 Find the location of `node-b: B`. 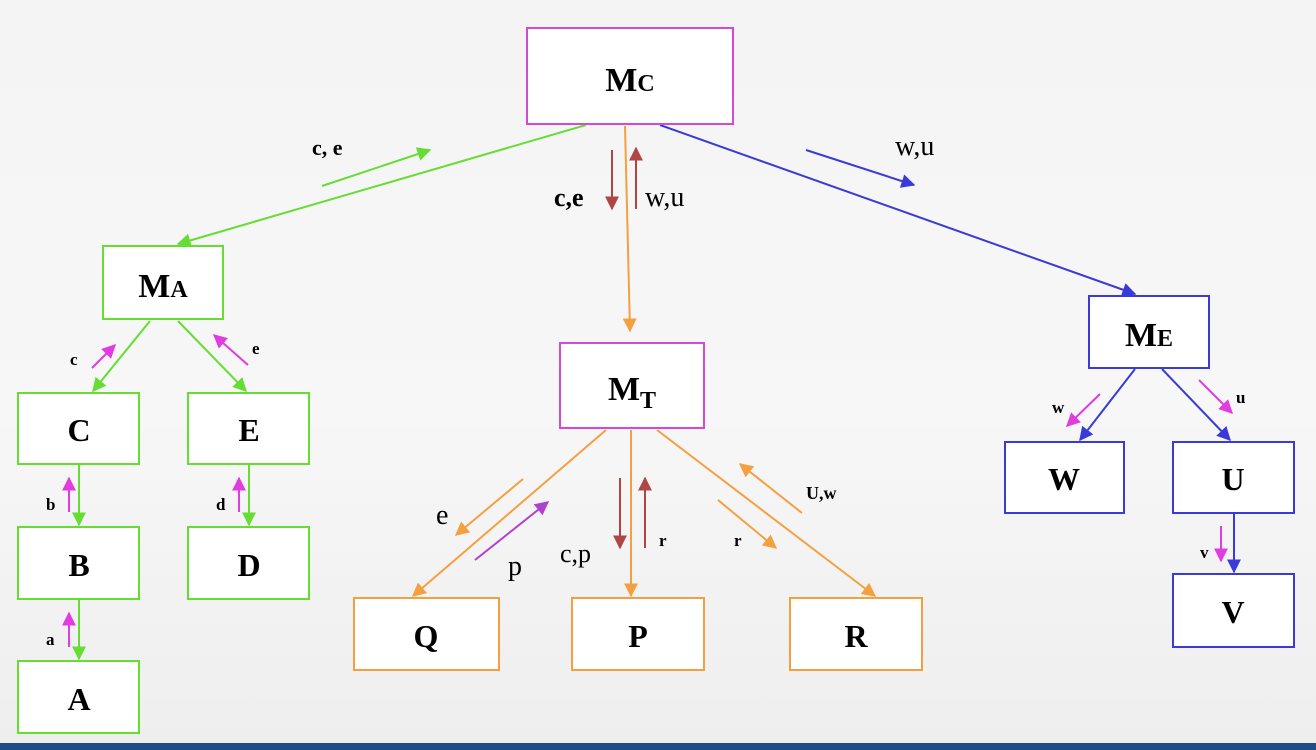

node-b: B is located at coordinates (78, 563).